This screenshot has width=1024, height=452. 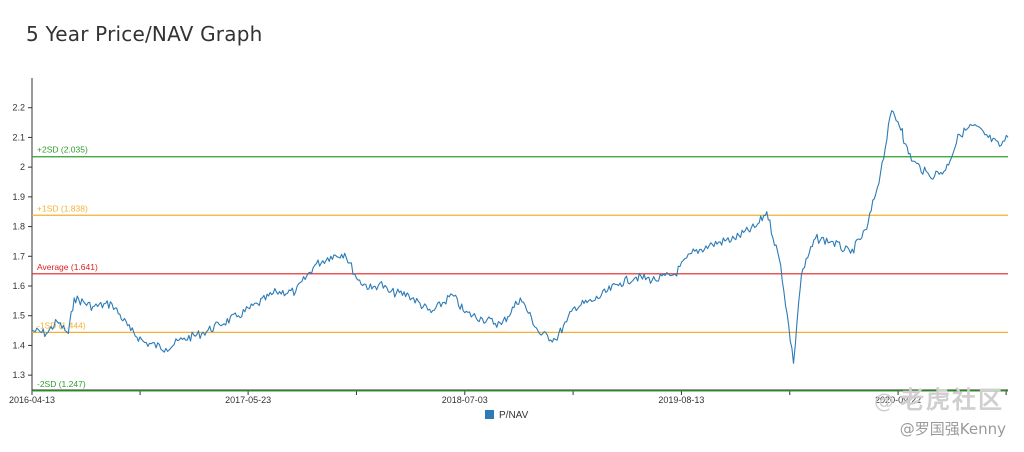 What do you see at coordinates (67, 267) in the screenshot?
I see `reference-line-label: Average (1.641)` at bounding box center [67, 267].